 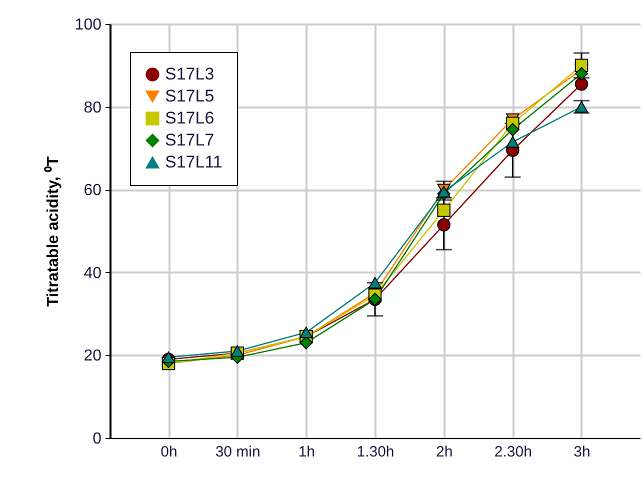 What do you see at coordinates (93, 273) in the screenshot?
I see `y-tick-label: 40` at bounding box center [93, 273].